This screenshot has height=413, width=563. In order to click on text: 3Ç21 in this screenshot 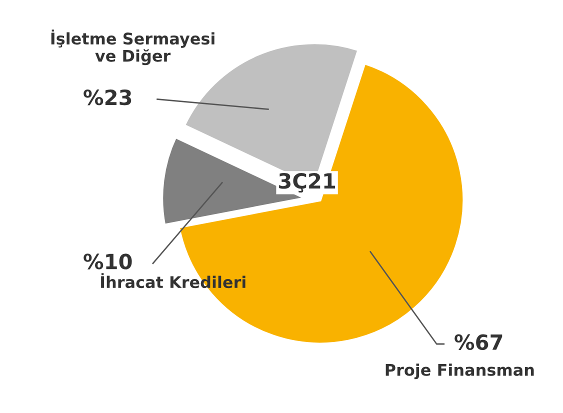, I will do `click(307, 183)`.